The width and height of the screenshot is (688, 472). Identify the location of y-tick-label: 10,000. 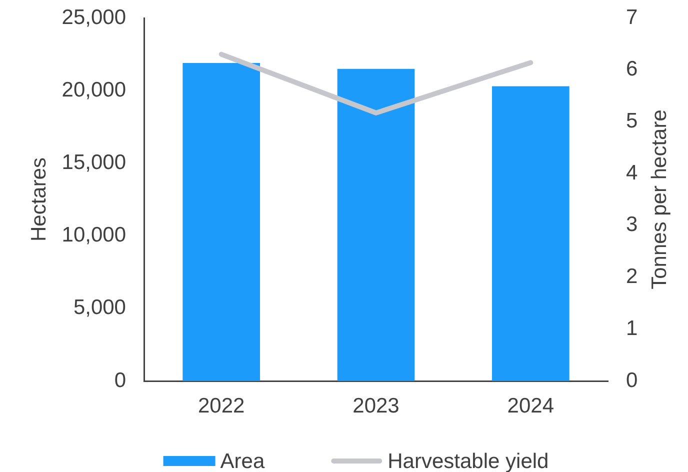
(94, 235).